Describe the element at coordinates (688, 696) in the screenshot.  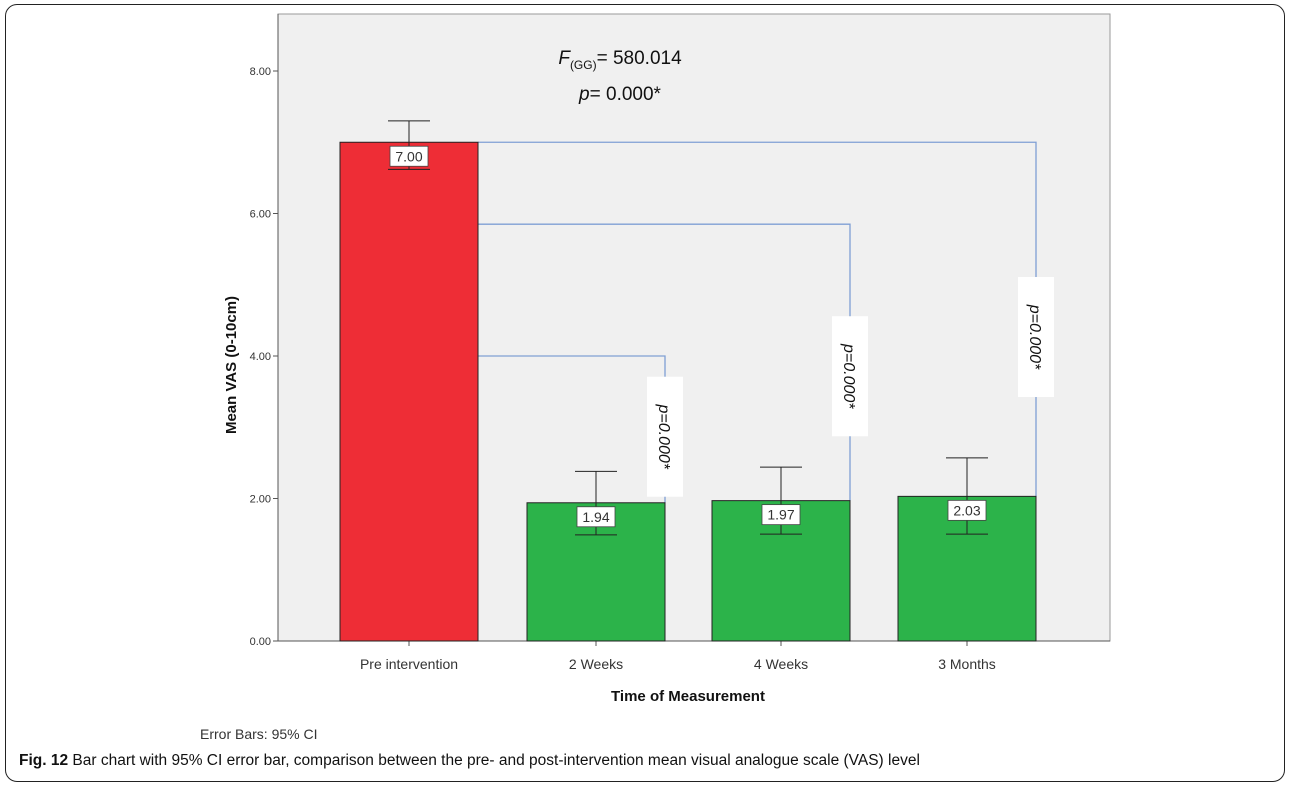
I see `x-axis-label: Time of Measurement` at that location.